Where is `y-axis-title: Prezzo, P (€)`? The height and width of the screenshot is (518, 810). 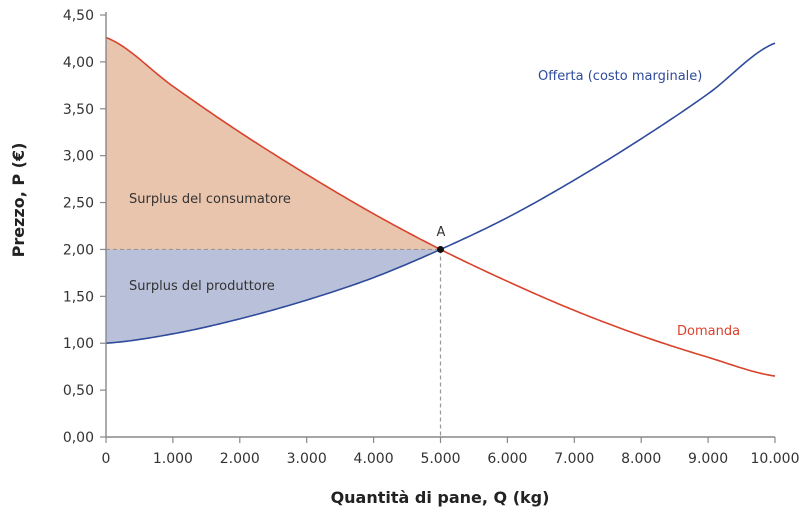
y-axis-title: Prezzo, P (€) is located at coordinates (18, 200).